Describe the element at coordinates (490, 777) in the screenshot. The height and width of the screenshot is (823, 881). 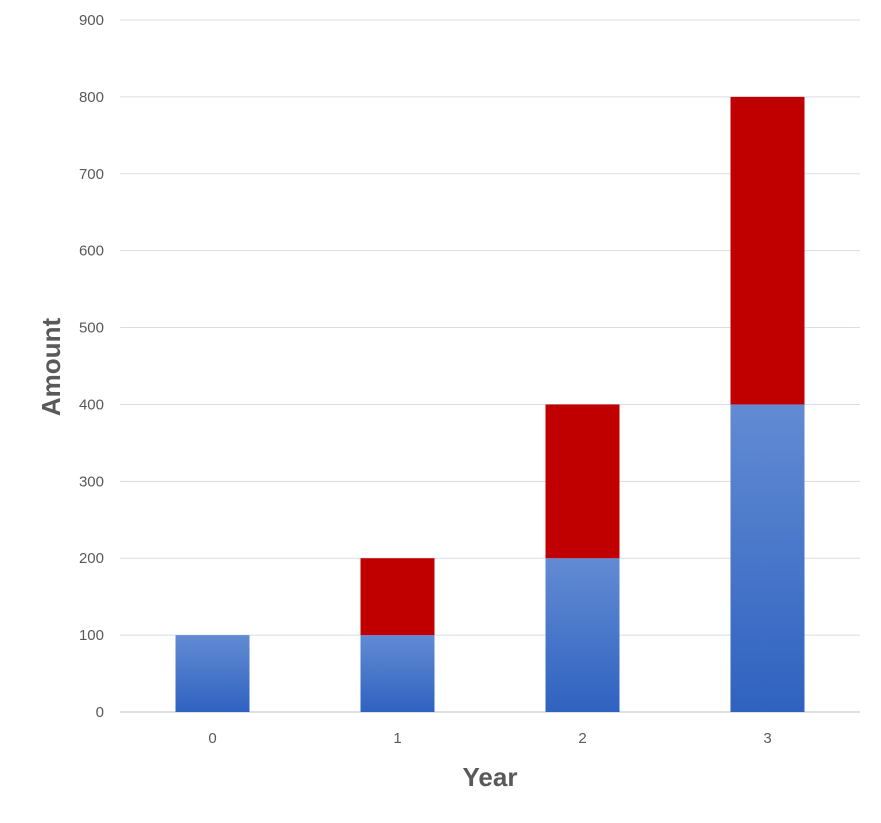
I see `x-axis-title: Year` at that location.